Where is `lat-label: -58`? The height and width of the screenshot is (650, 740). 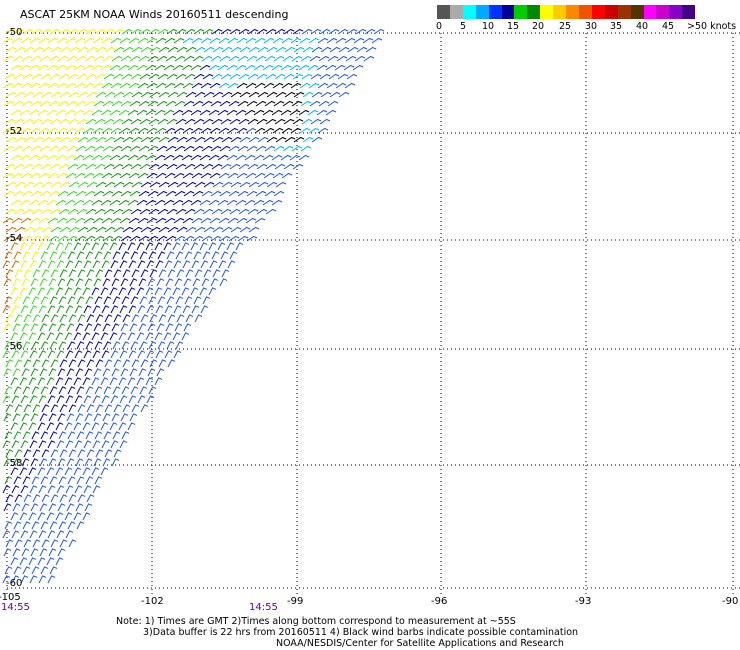
lat-label: -58 is located at coordinates (14, 463).